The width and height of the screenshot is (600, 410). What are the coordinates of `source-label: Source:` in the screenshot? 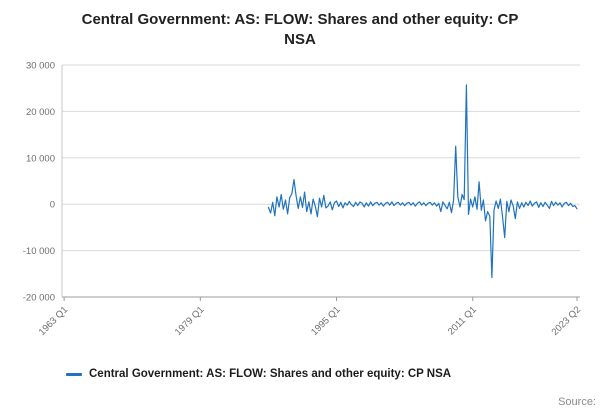 It's located at (577, 402).